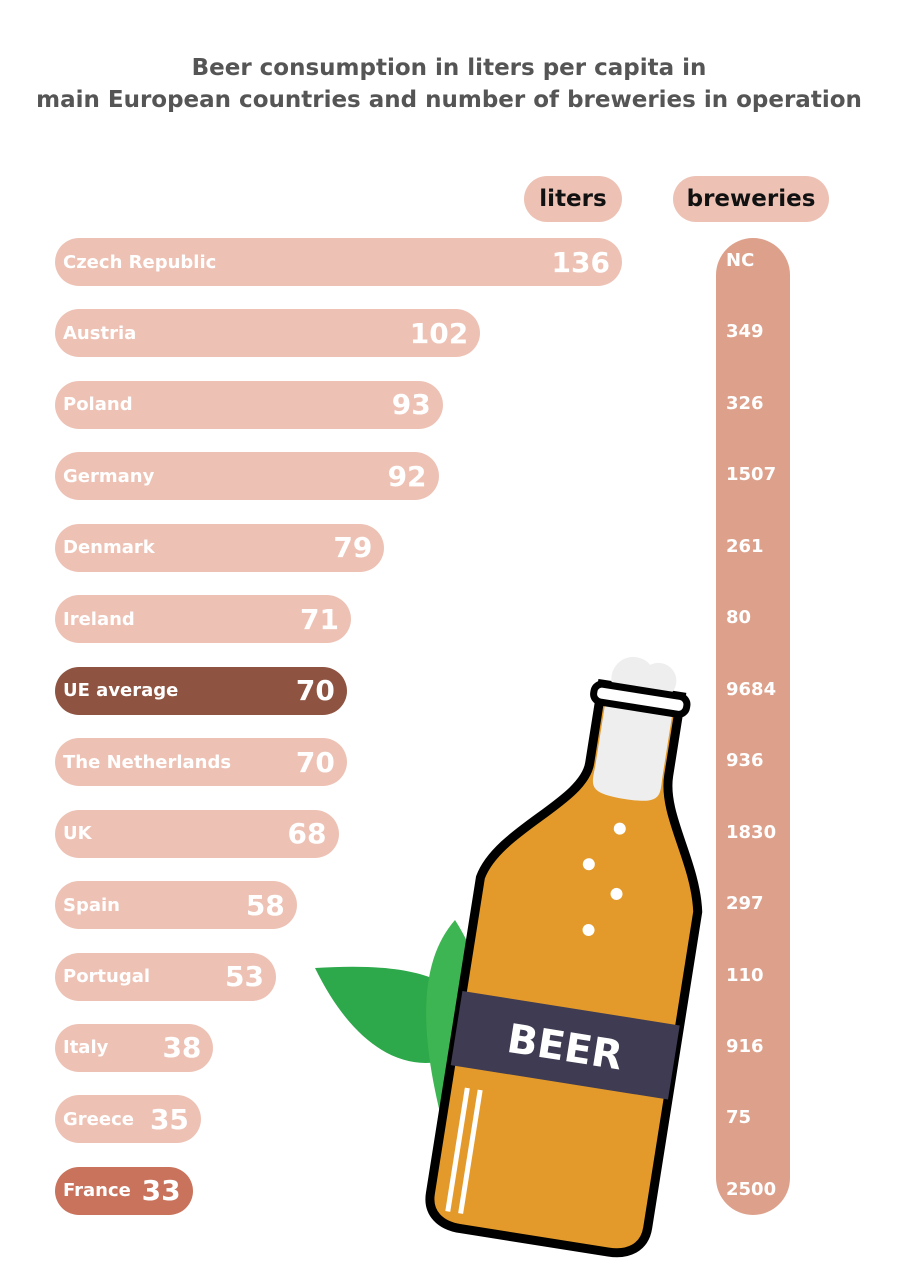 Image resolution: width=898 pixels, height=1271 pixels. Describe the element at coordinates (134, 1047) in the screenshot. I see `bar-italy: Italy 38` at that location.